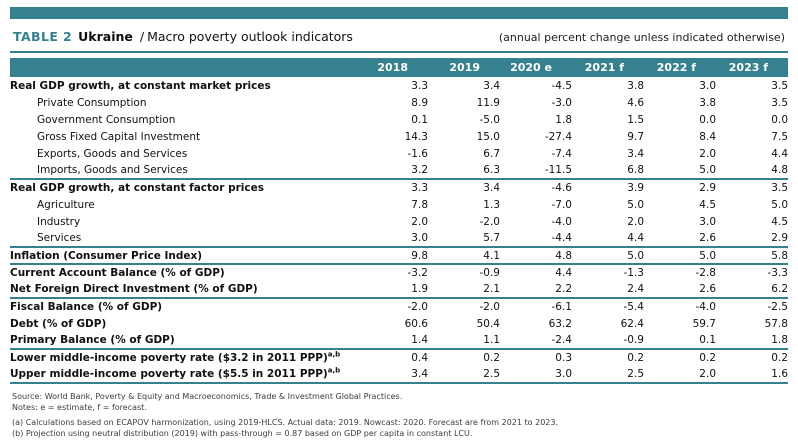 The image size is (798, 443). Describe the element at coordinates (399, 13) in the screenshot. I see `accent-top-bar` at that location.